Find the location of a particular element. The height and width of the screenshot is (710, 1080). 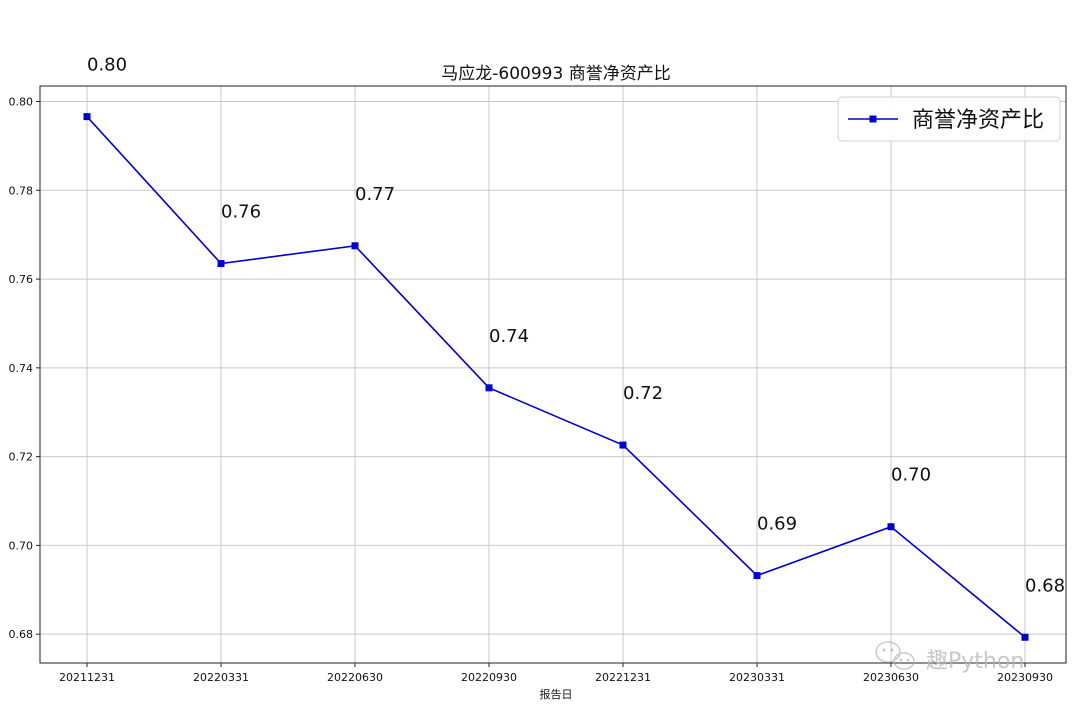

legend-box is located at coordinates (949, 119).